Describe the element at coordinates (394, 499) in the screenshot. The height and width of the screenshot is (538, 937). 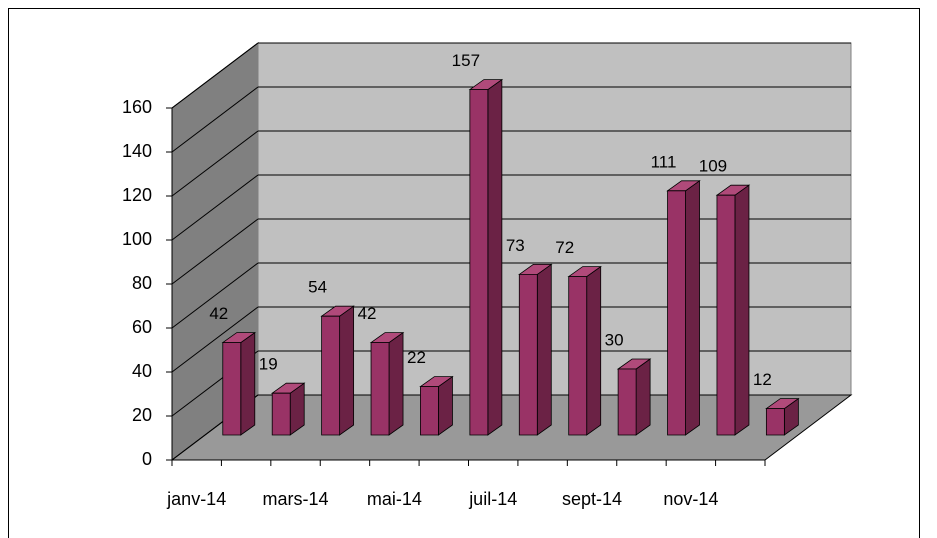
I see `x-tick-label: mai-14` at that location.